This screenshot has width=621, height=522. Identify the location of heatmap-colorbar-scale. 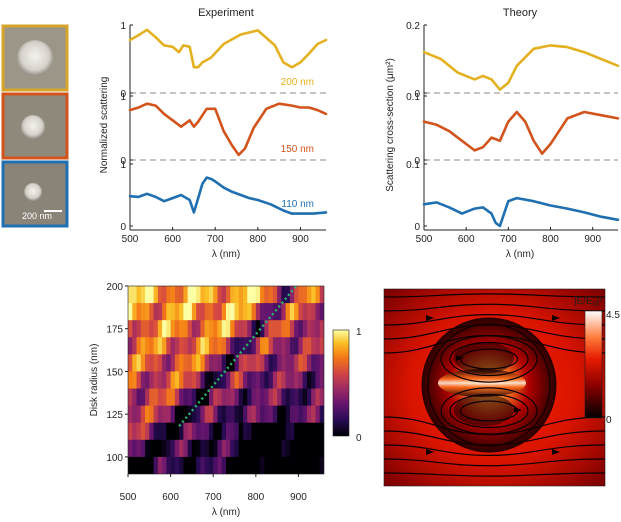
(341, 383).